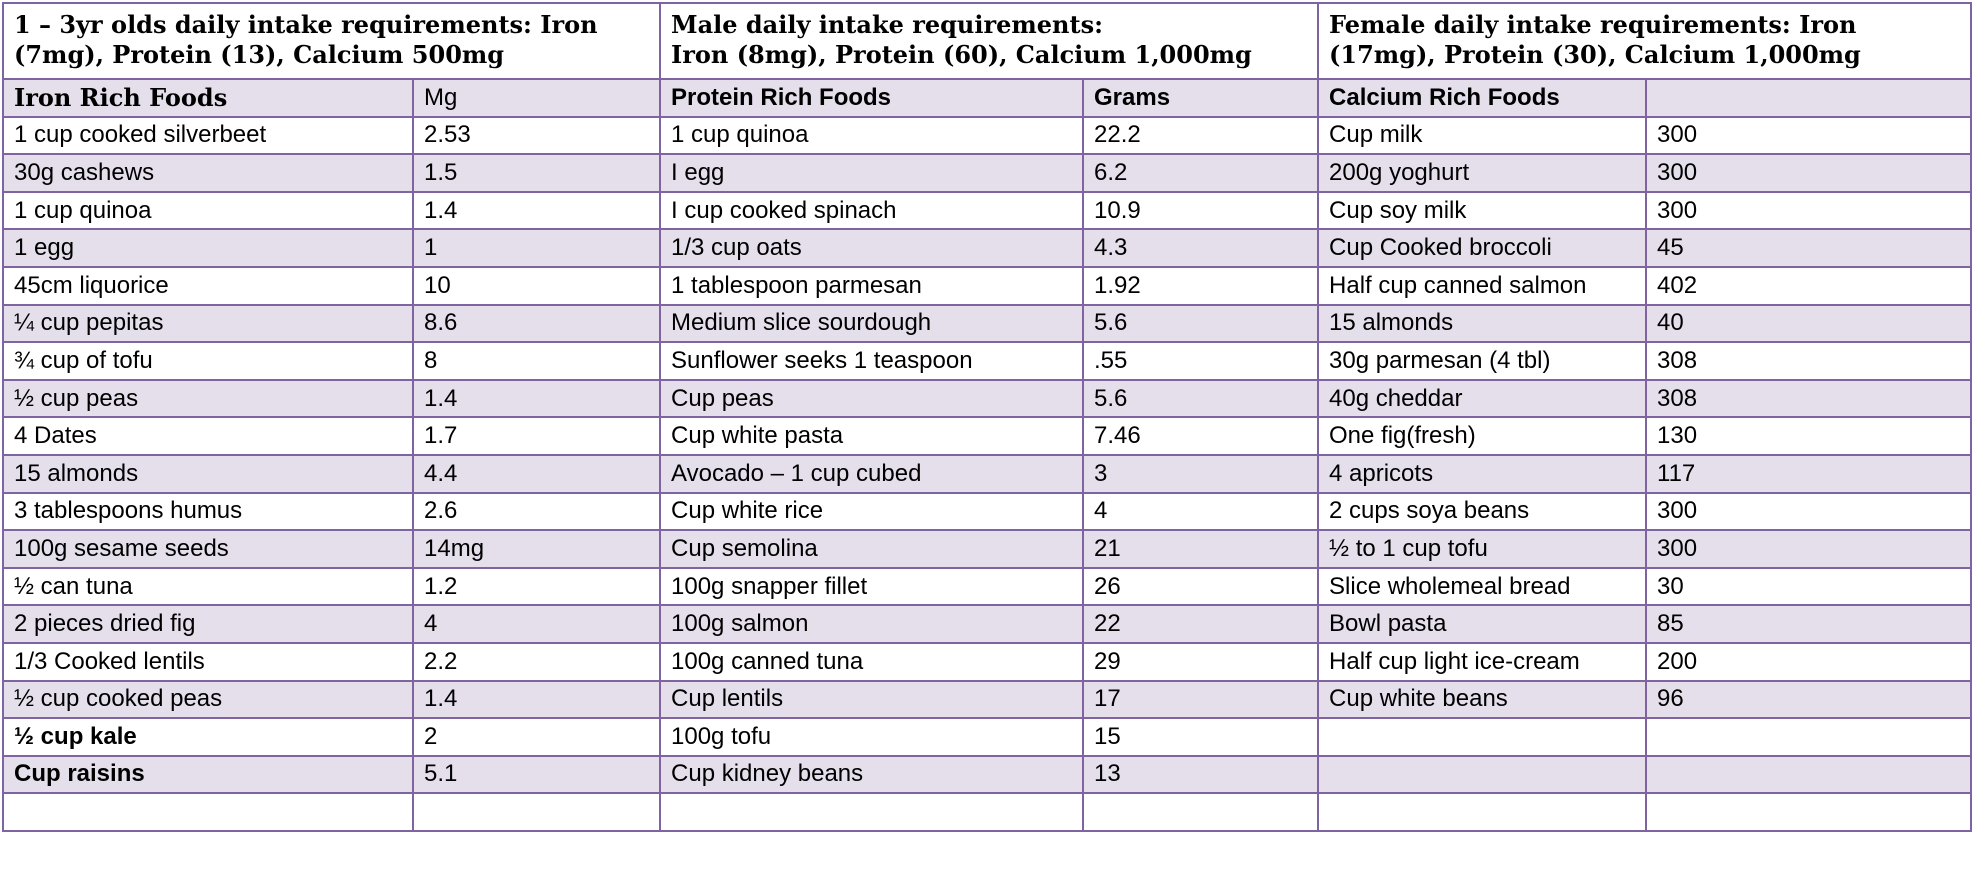 This screenshot has height=883, width=1973. What do you see at coordinates (1201, 774) in the screenshot?
I see `protein-grams-cell: 13` at bounding box center [1201, 774].